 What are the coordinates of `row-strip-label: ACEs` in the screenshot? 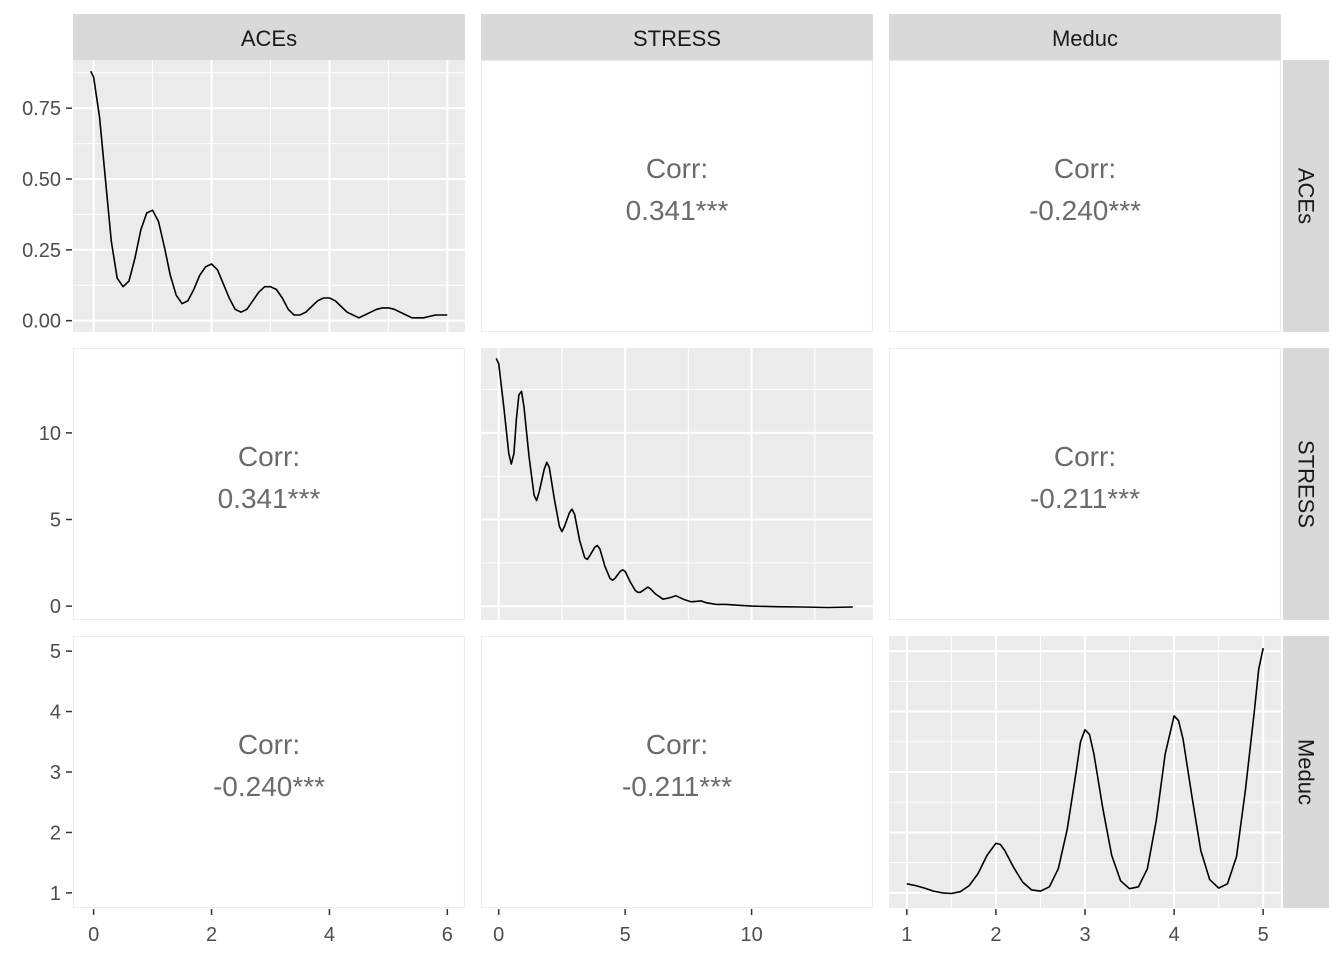 It's located at (1306, 196).